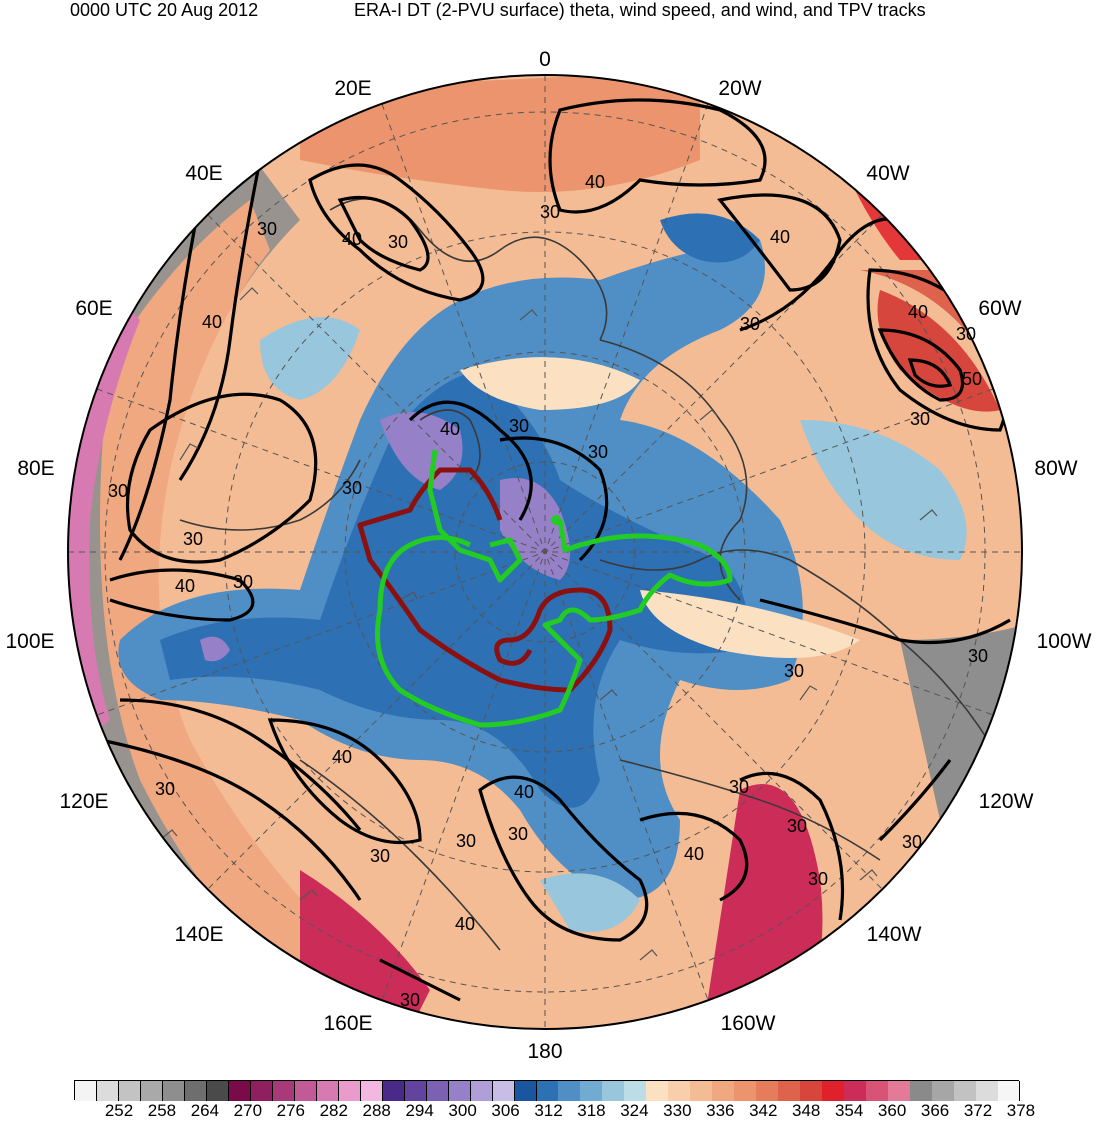 Image resolution: width=1099 pixels, height=1121 pixels. Describe the element at coordinates (894, 934) in the screenshot. I see `lon-label-140w: 140W` at that location.